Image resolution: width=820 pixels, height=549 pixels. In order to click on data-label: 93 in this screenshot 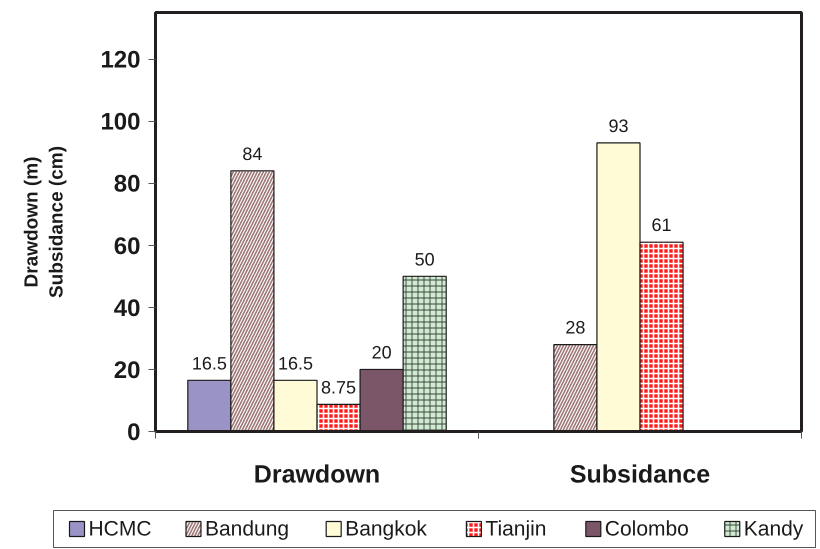, I will do `click(618, 126)`.